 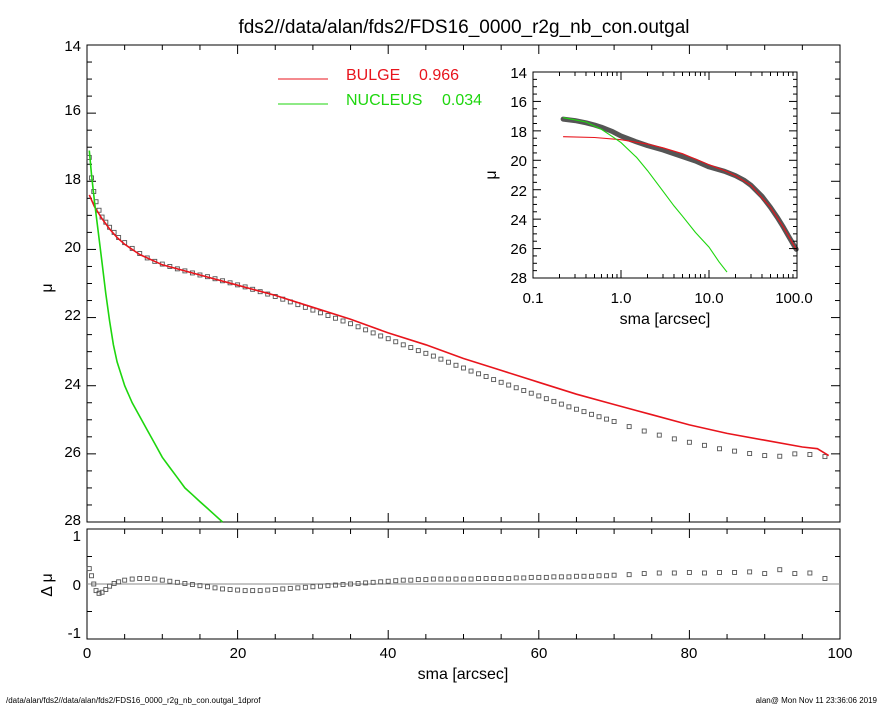 What do you see at coordinates (518, 161) in the screenshot?
I see `inset-ytick-label: 20` at bounding box center [518, 161].